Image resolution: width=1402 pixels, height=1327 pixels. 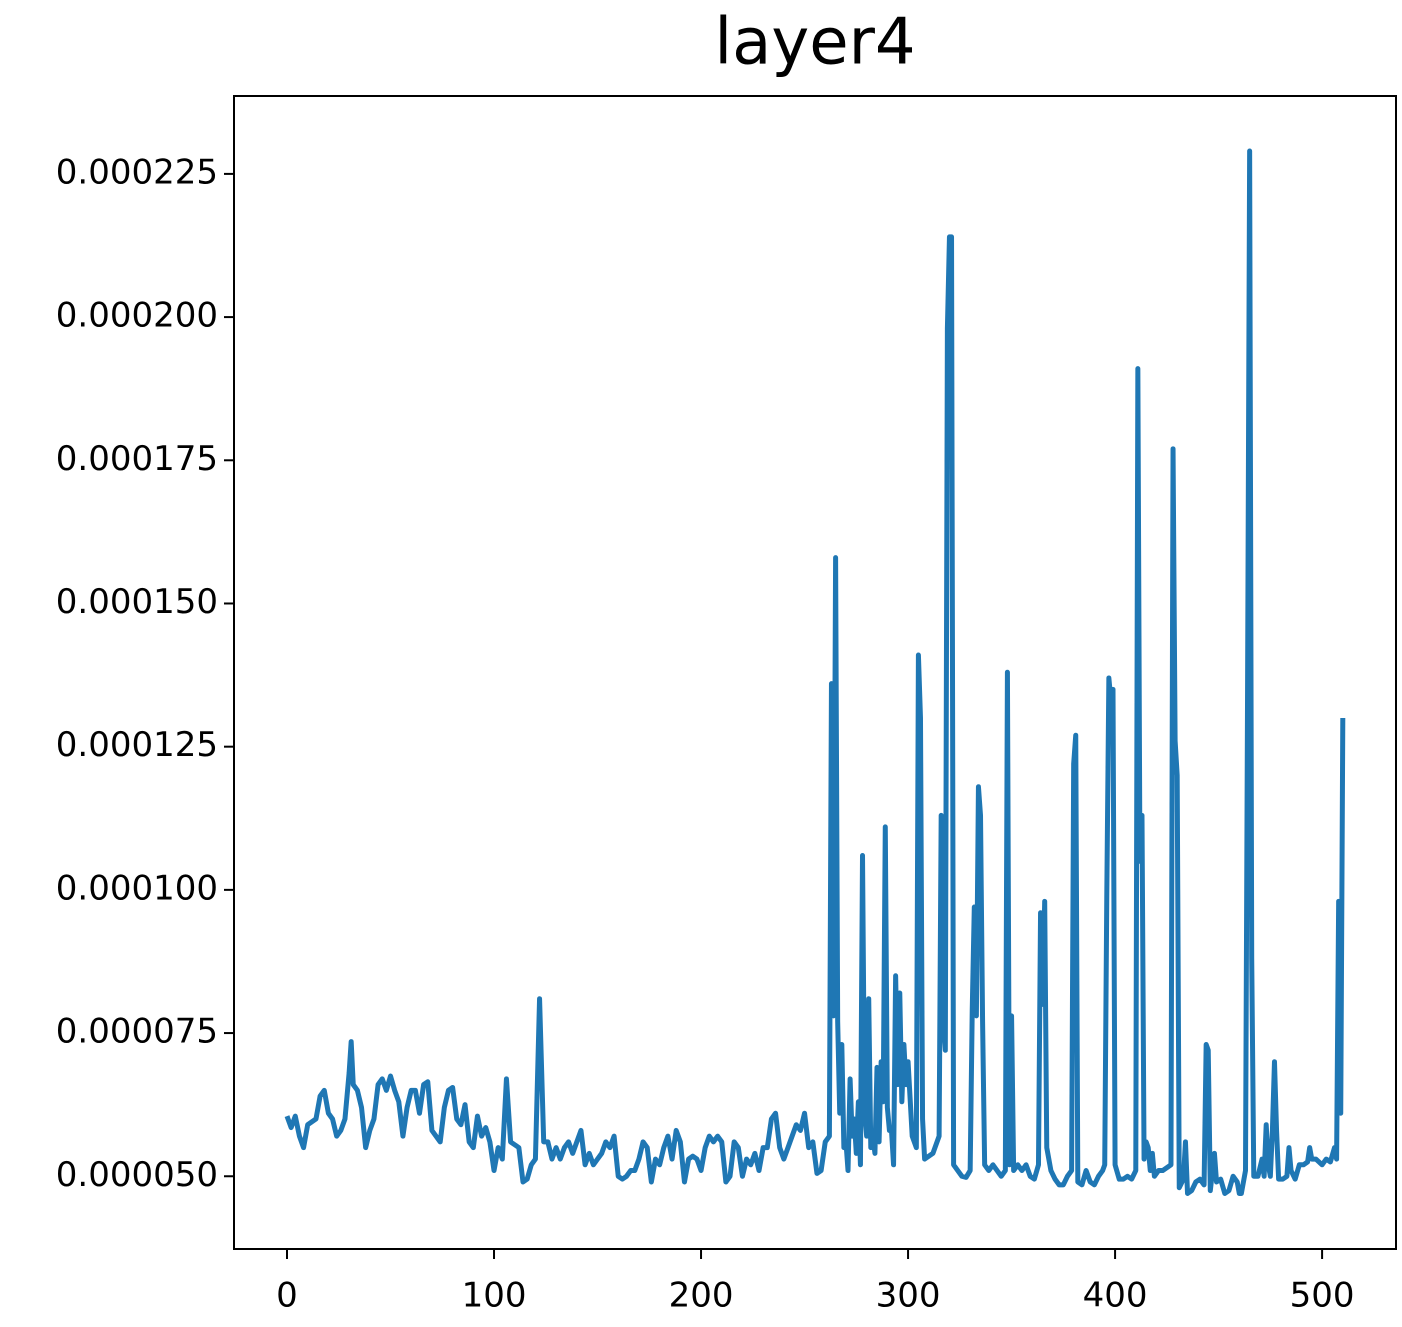 I want to click on y-tick-label: 0.000100, so click(x=137, y=888).